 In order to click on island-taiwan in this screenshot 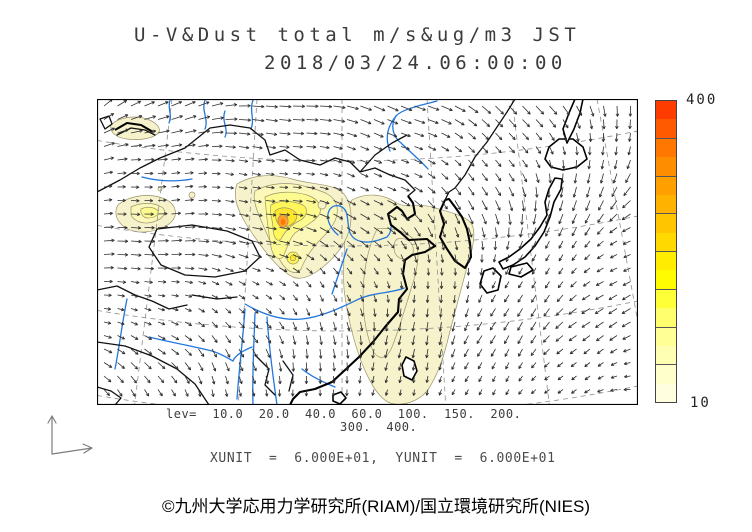, I will do `click(409, 368)`.